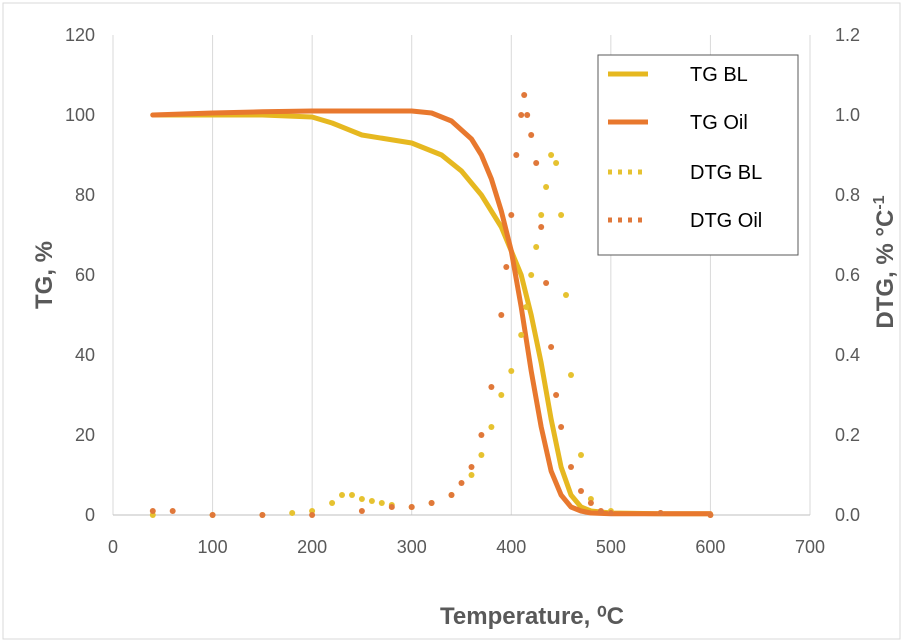 The image size is (903, 641). What do you see at coordinates (113, 547) in the screenshot?
I see `x-tick-label-0: 0` at bounding box center [113, 547].